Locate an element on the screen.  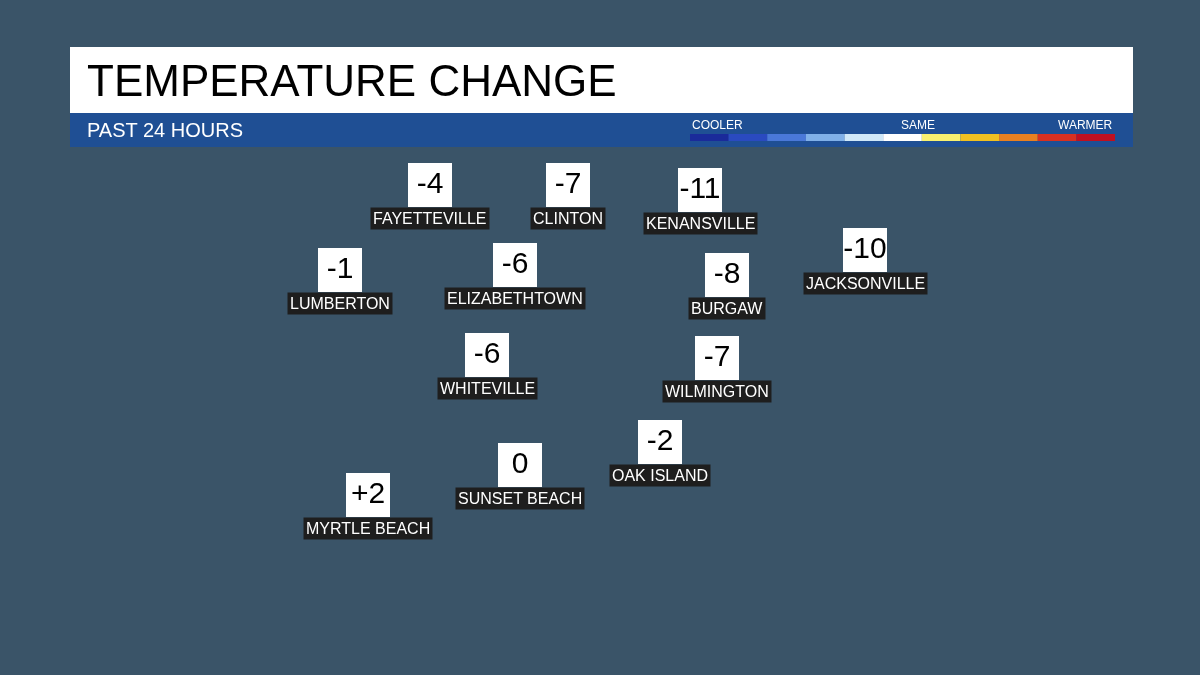
category-label: ELIZABETHTOWN is located at coordinates (515, 298).